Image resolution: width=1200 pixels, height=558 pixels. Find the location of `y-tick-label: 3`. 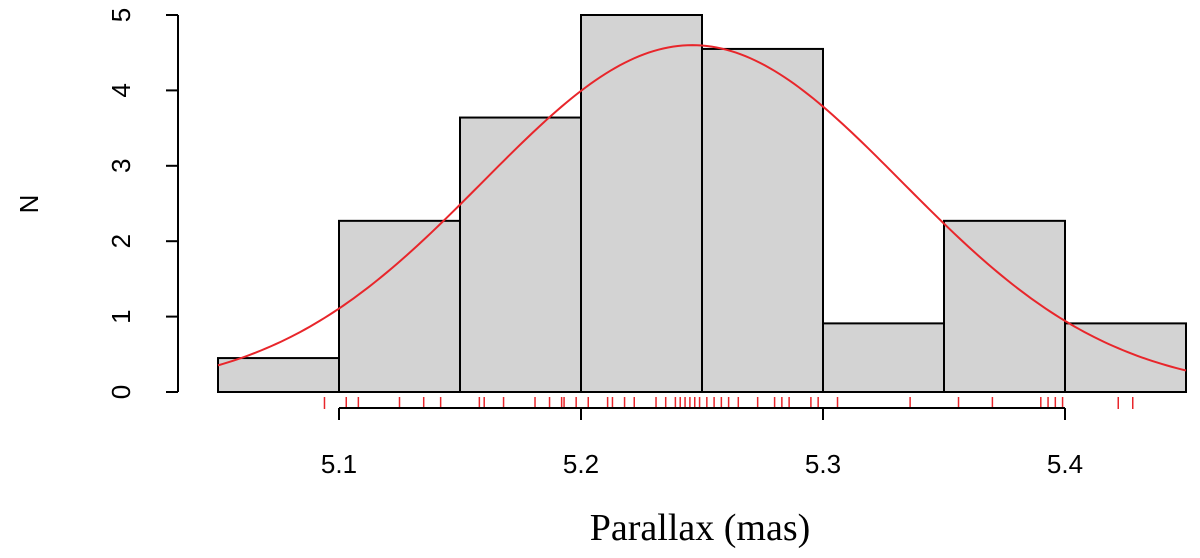

y-tick-label: 3 is located at coordinates (121, 166).